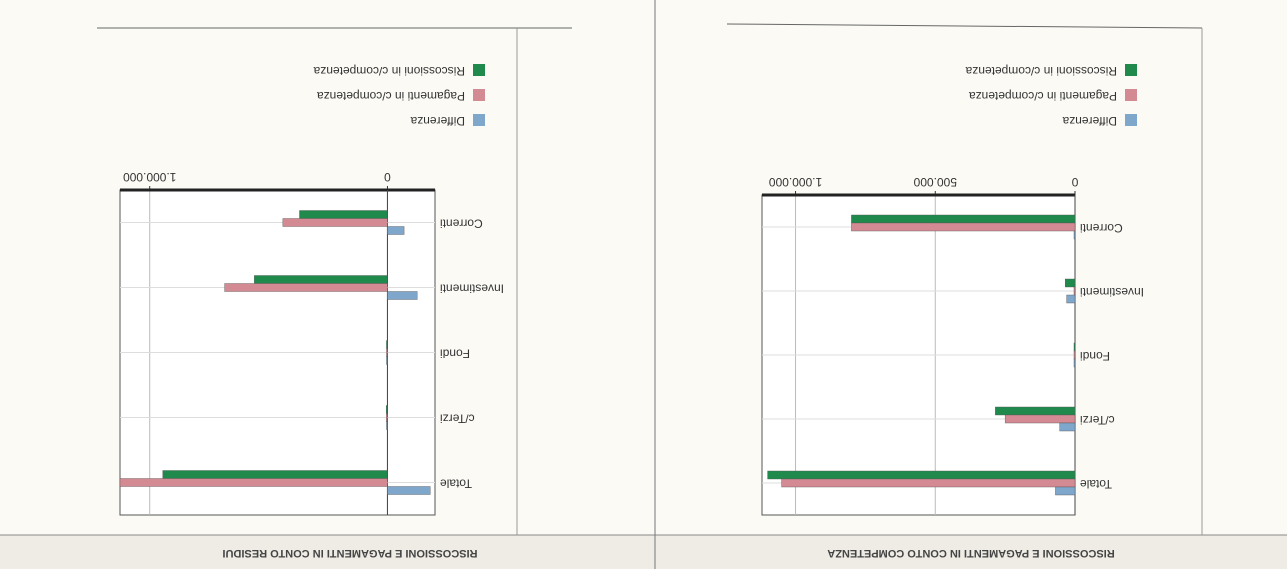  Describe the element at coordinates (643, 552) in the screenshot. I see `title-band` at that location.